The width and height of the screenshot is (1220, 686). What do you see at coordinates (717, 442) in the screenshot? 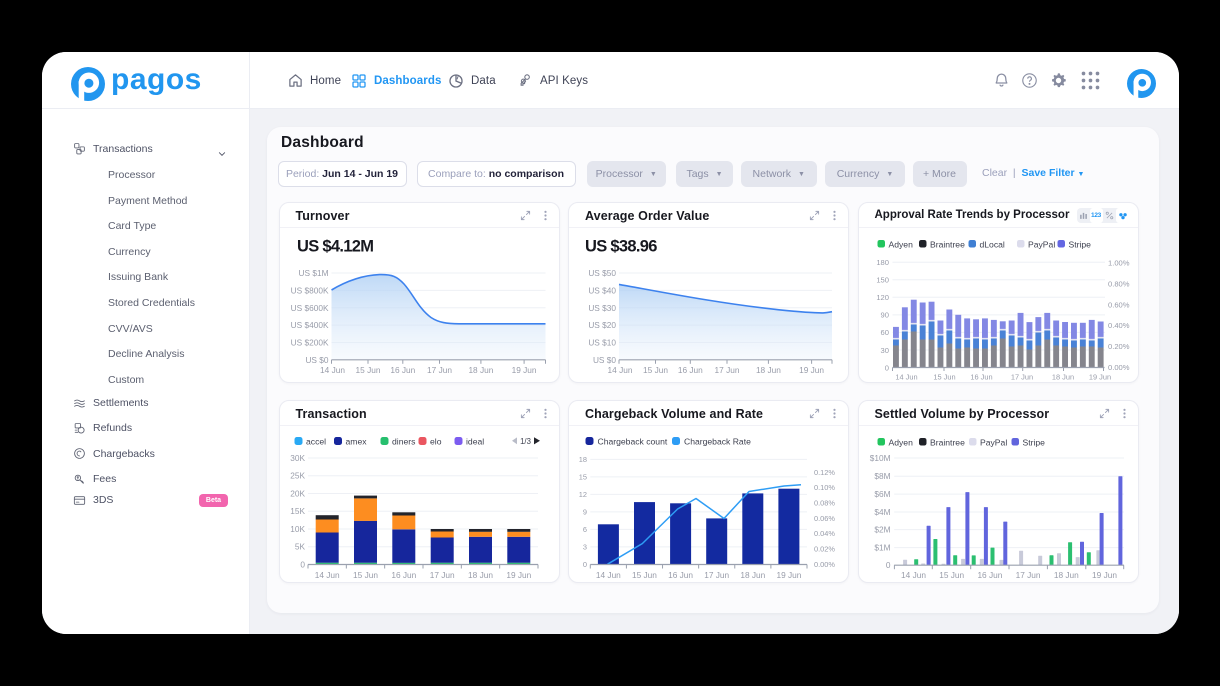
I see `svg-text: Chargeback Rate` at bounding box center [717, 442].